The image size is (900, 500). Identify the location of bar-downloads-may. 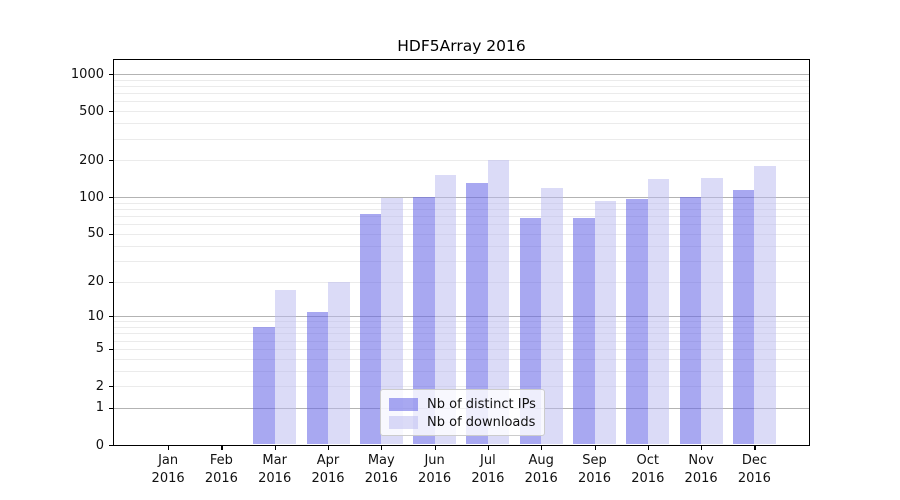
(392, 321).